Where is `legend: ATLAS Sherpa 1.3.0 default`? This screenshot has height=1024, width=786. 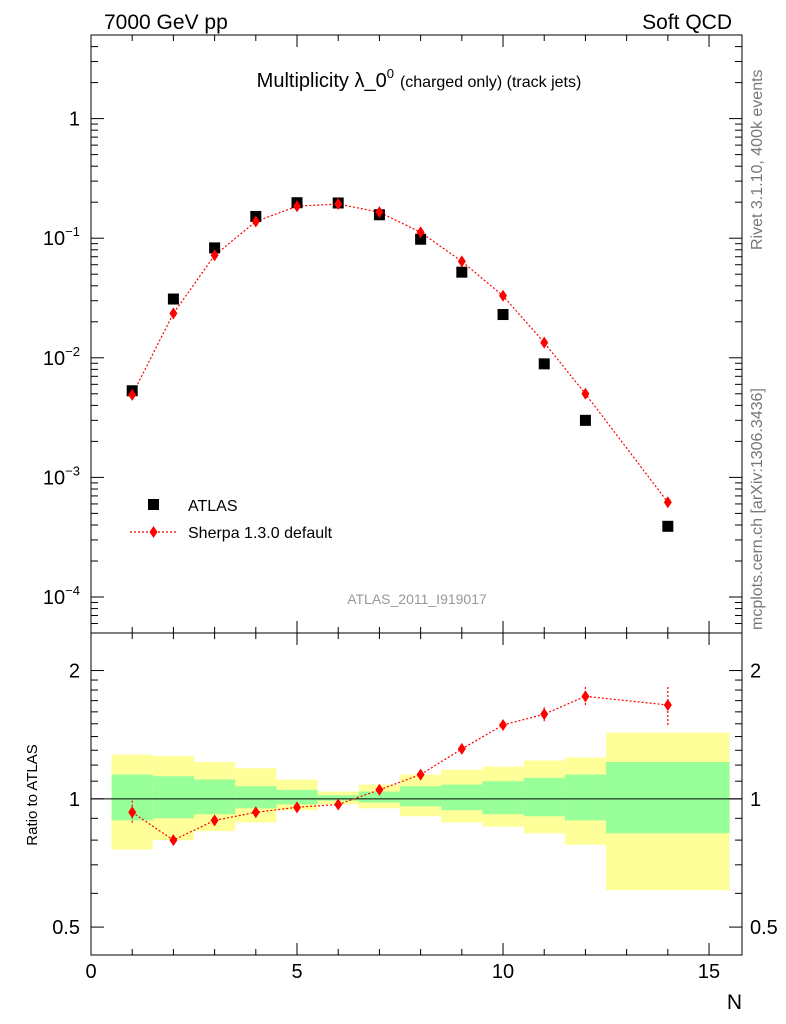 legend: ATLAS Sherpa 1.3.0 default is located at coordinates (231, 520).